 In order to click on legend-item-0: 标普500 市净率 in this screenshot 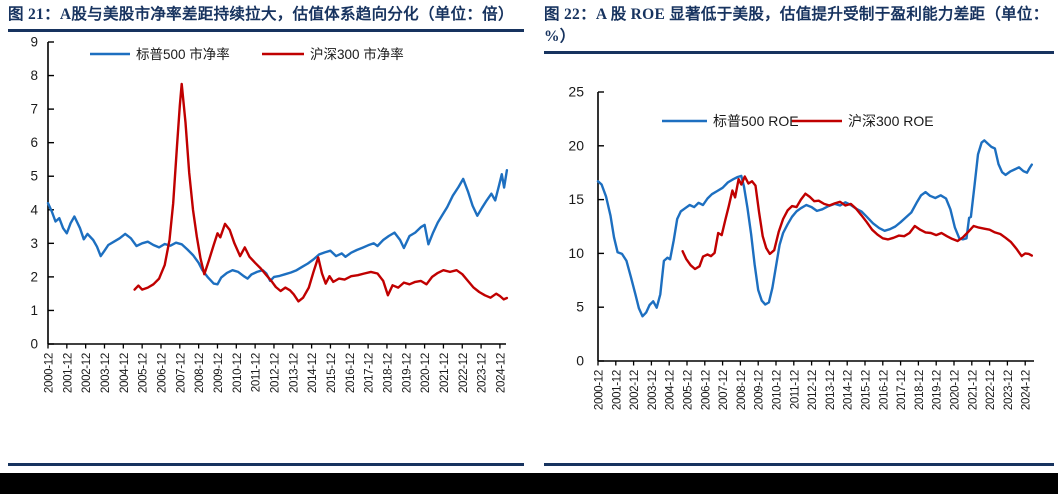, I will do `click(160, 54)`.